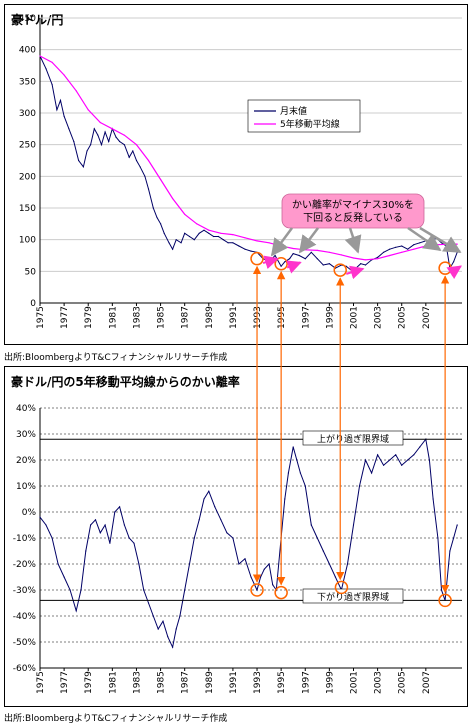  What do you see at coordinates (27, 82) in the screenshot?
I see `y-tick-label: 350` at bounding box center [27, 82].